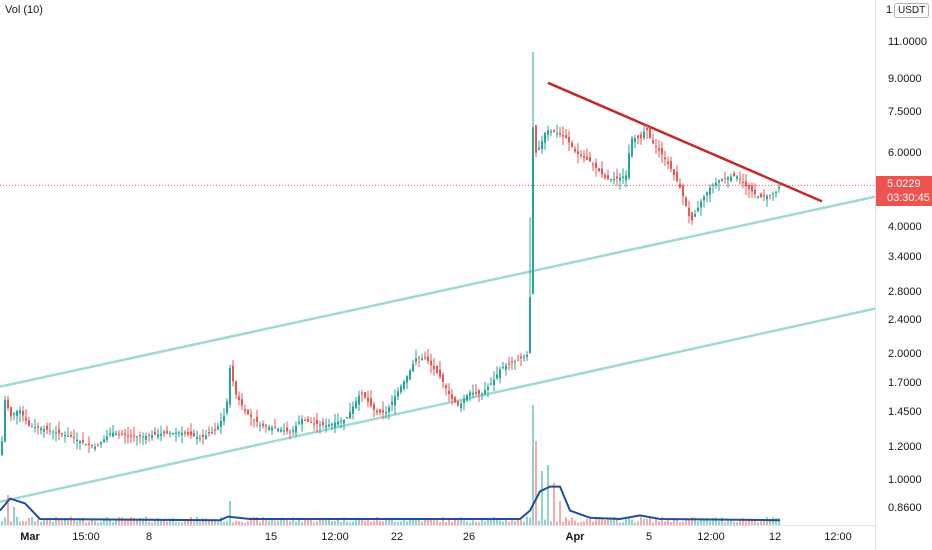 This screenshot has width=932, height=550. I want to click on time-tick: 15:00, so click(86, 537).